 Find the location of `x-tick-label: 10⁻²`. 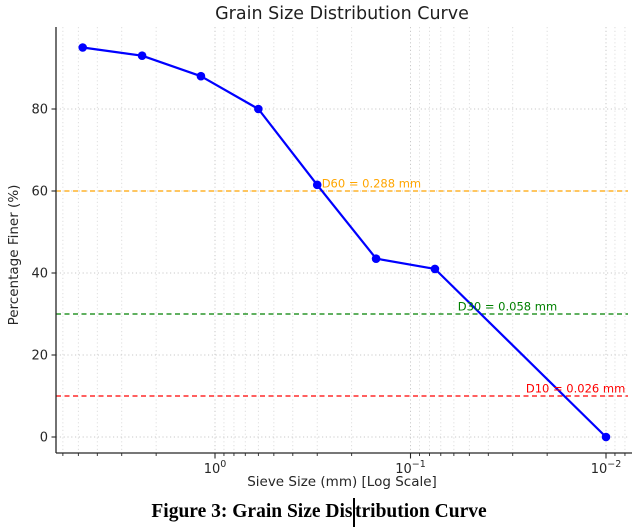

x-tick-label: 10⁻² is located at coordinates (606, 468).